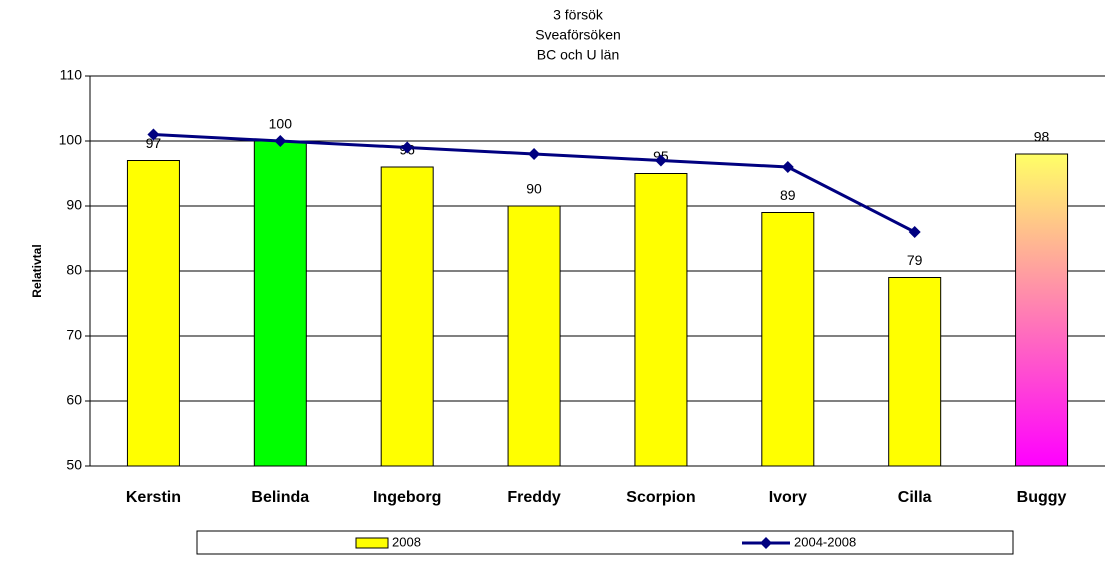 Image resolution: width=1115 pixels, height=563 pixels. What do you see at coordinates (280, 497) in the screenshot?
I see `x-tick-label: Belinda` at bounding box center [280, 497].